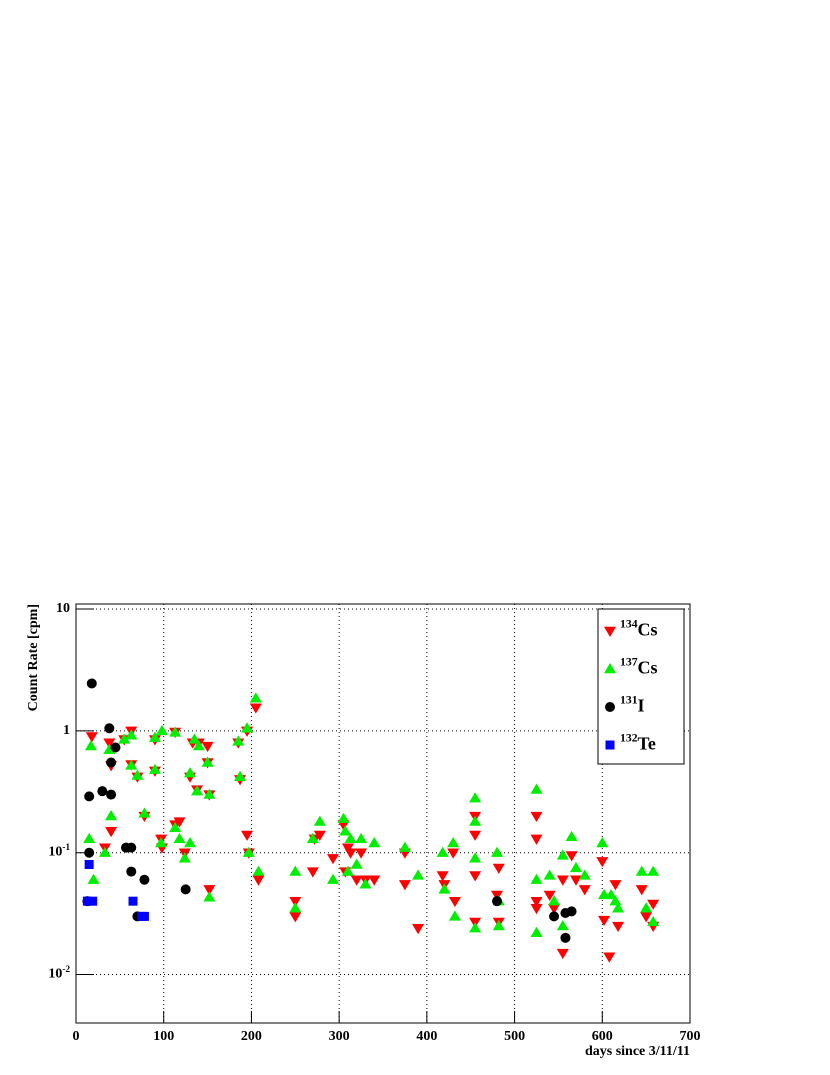  I want to click on x-tick-label: 0, so click(76, 1036).